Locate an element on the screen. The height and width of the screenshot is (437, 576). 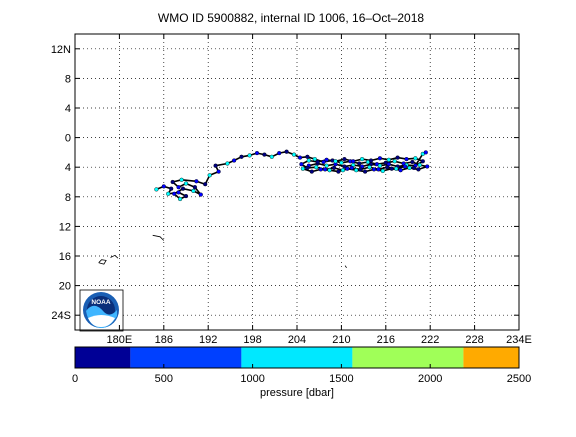
colorbar-tick-label: 1000 is located at coordinates (252, 379).